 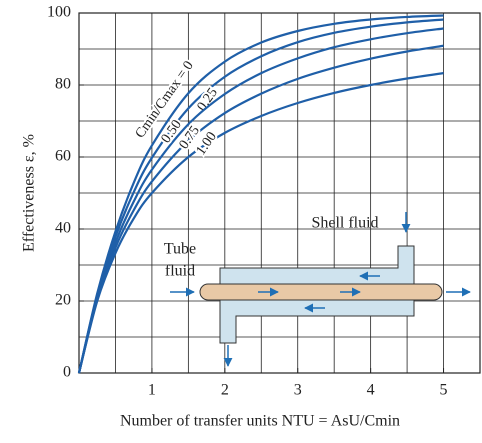 What do you see at coordinates (63, 228) in the screenshot?
I see `y-tick-label: 40` at bounding box center [63, 228].